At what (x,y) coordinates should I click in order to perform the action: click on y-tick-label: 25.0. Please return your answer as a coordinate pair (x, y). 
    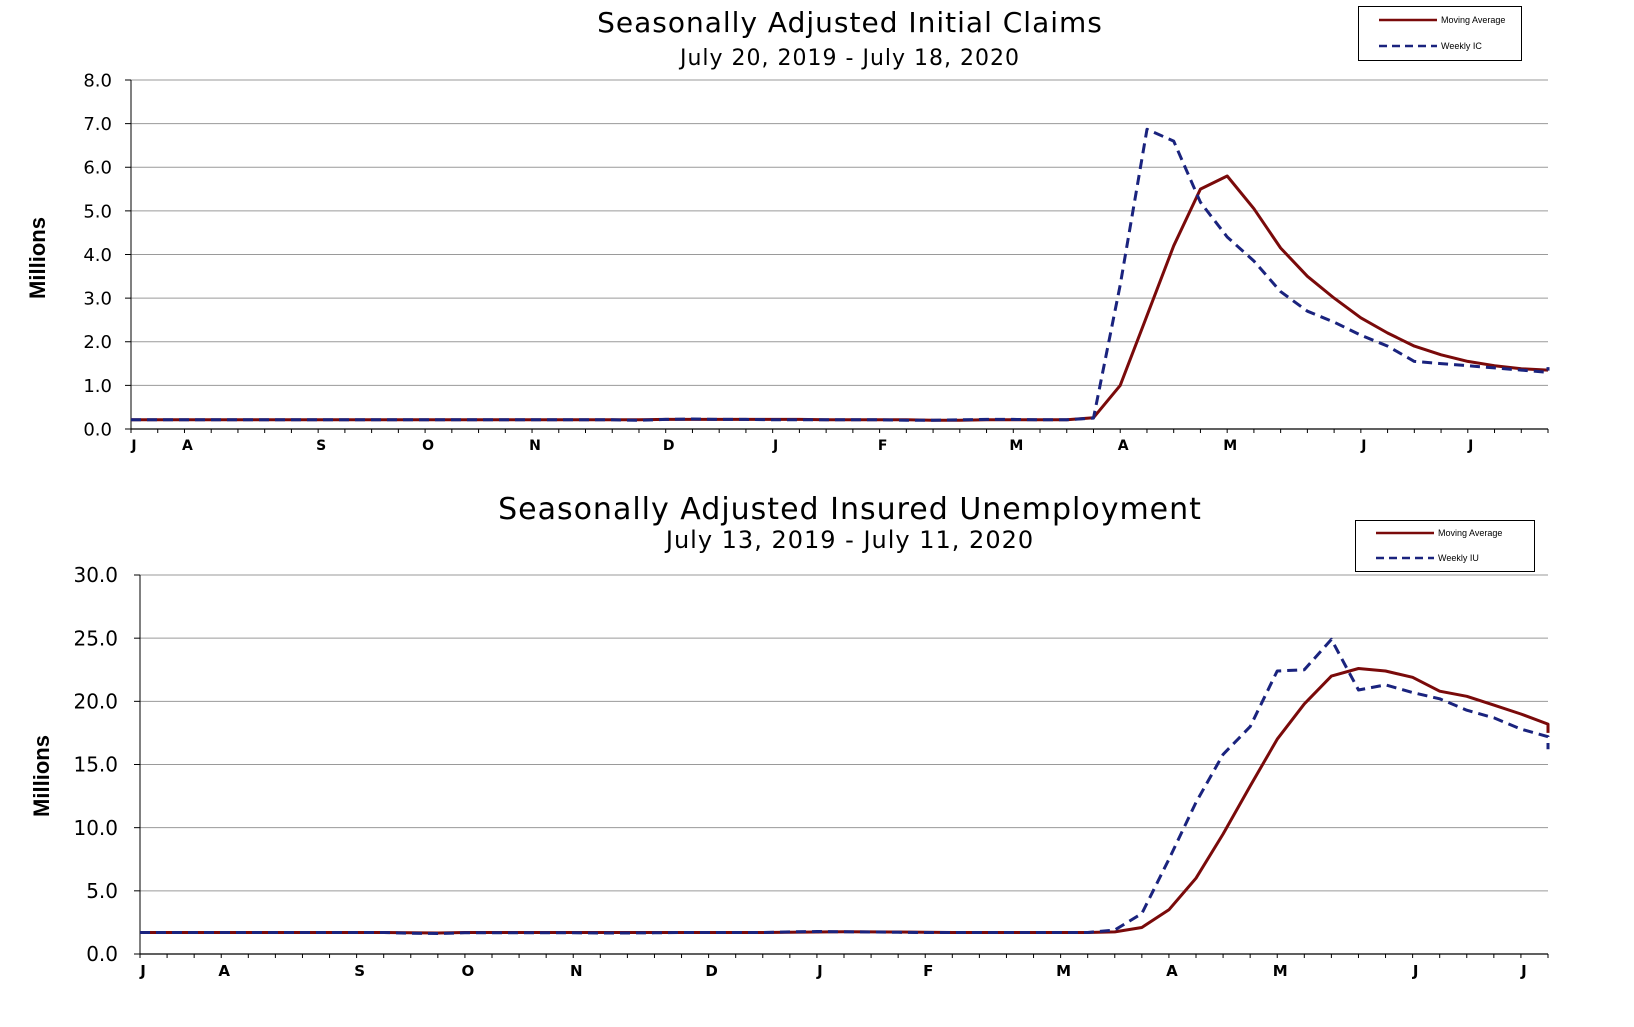
    Looking at the image, I should click on (95, 638).